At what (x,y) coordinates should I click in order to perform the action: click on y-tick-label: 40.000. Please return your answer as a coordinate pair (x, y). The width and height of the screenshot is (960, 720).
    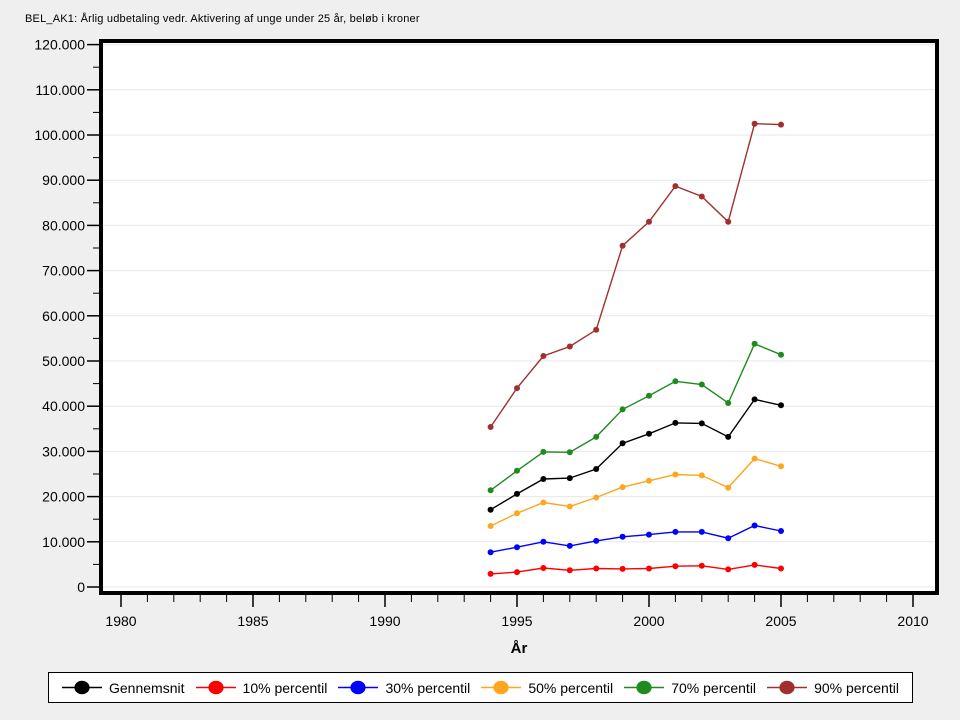
    Looking at the image, I should click on (63, 406).